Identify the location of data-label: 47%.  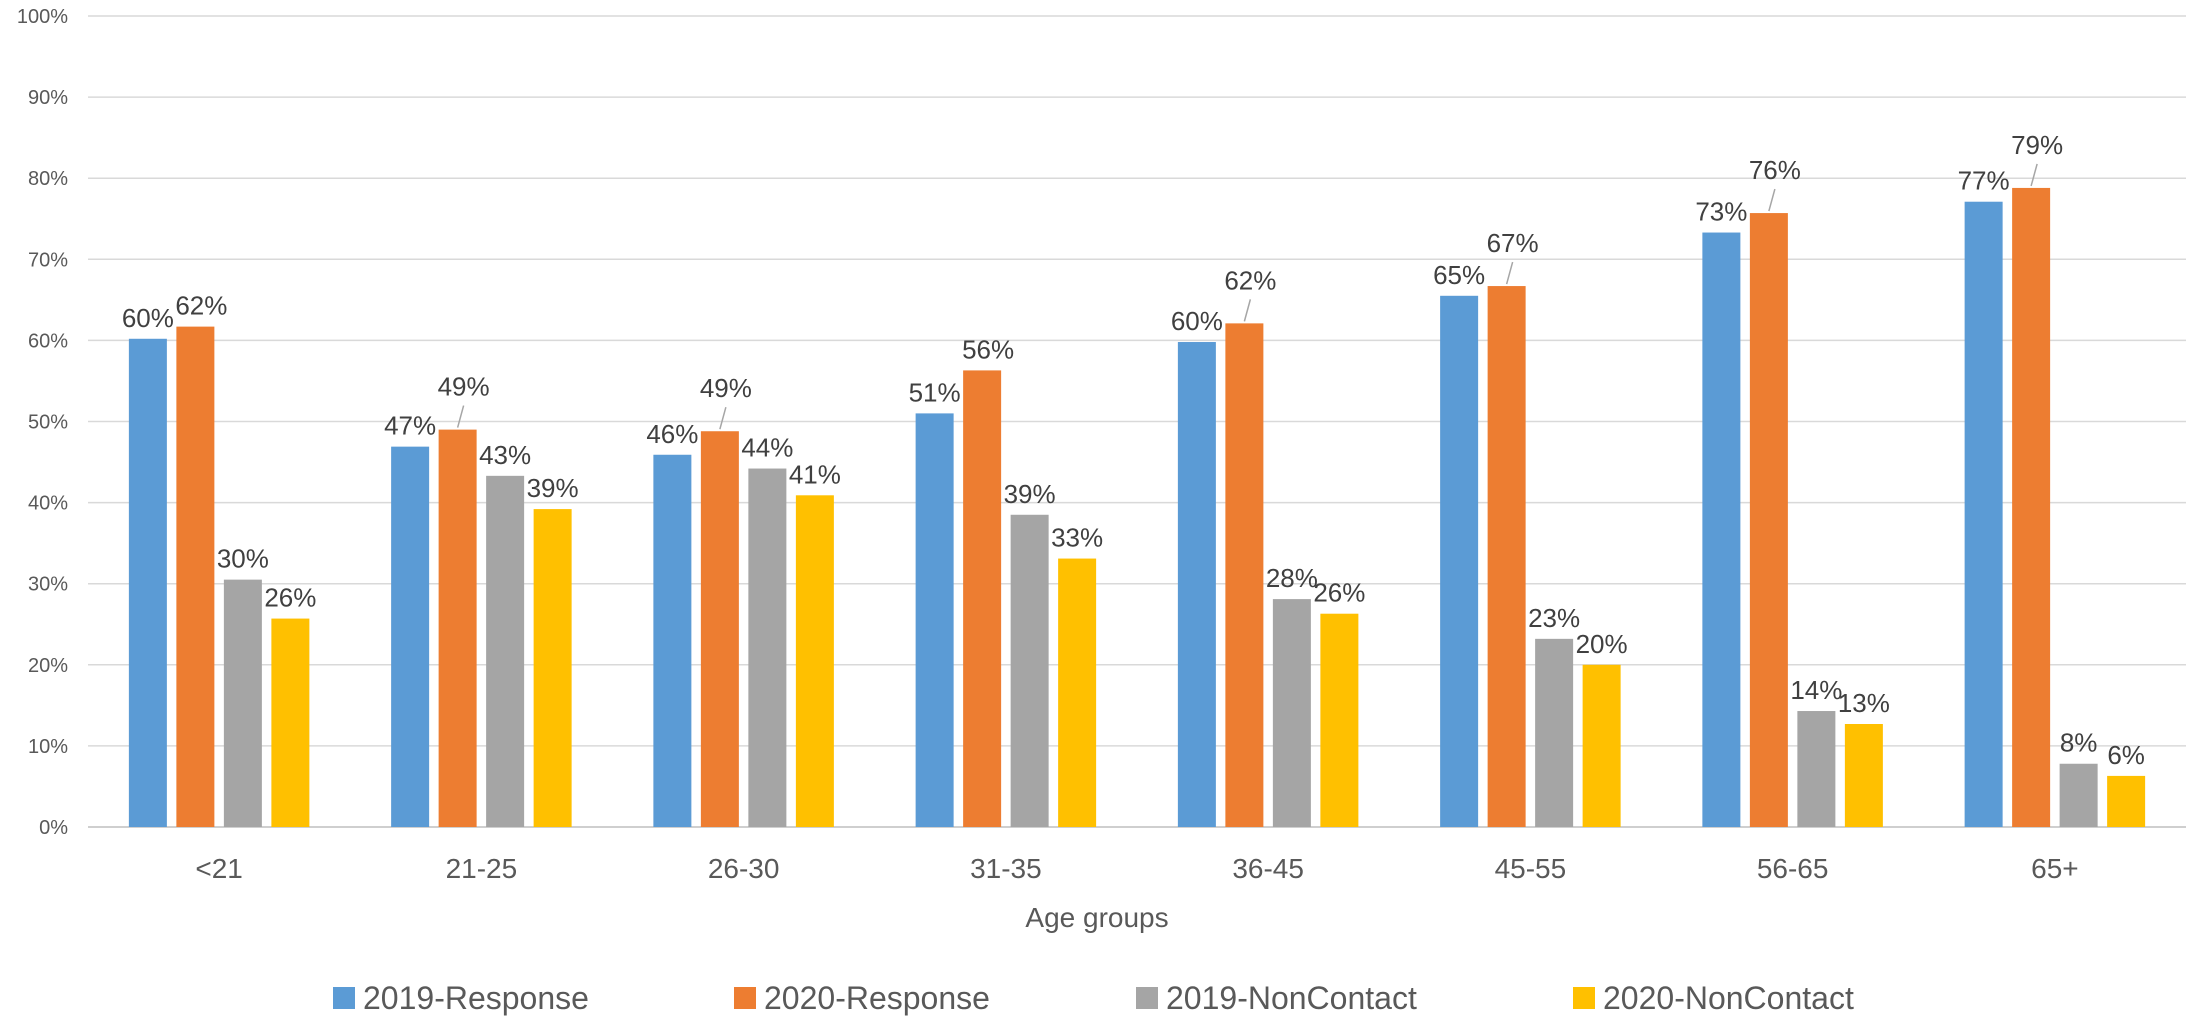
(410, 426).